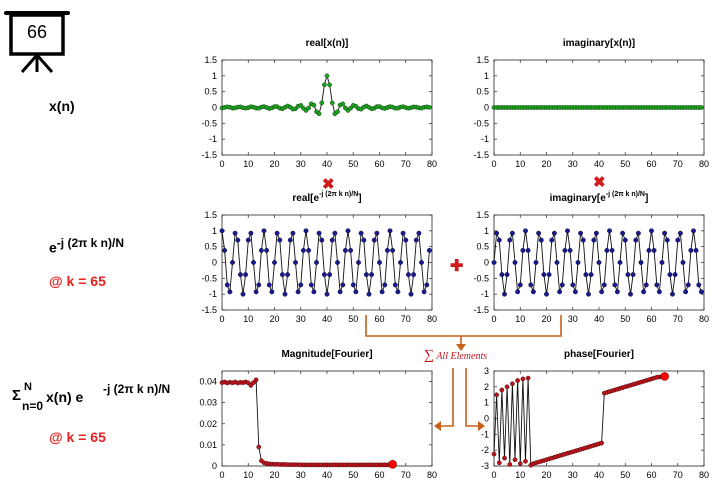 This screenshot has width=713, height=489. Describe the element at coordinates (53, 247) in the screenshot. I see `kernel-base: e` at that location.